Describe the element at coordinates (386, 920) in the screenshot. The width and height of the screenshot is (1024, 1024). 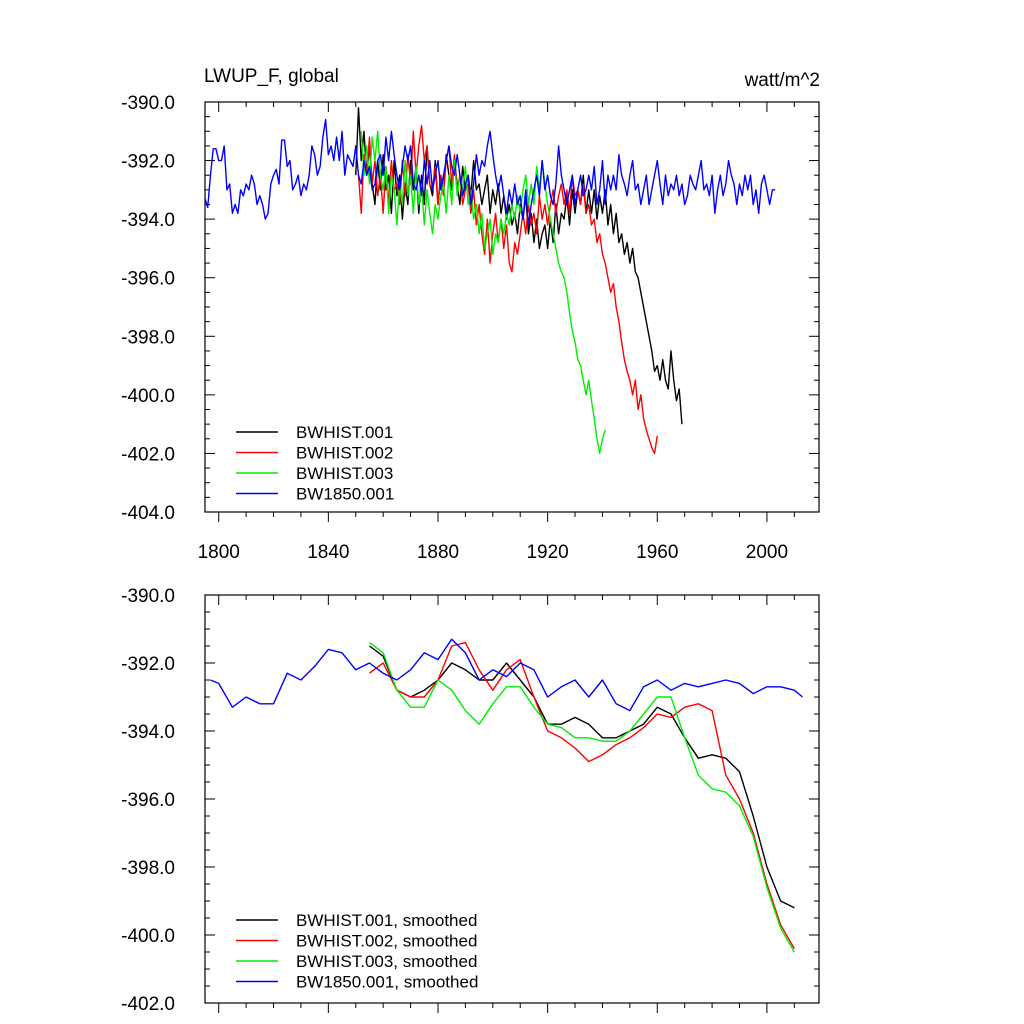
I see `legend-label: BWHIST.001, smoothed` at that location.